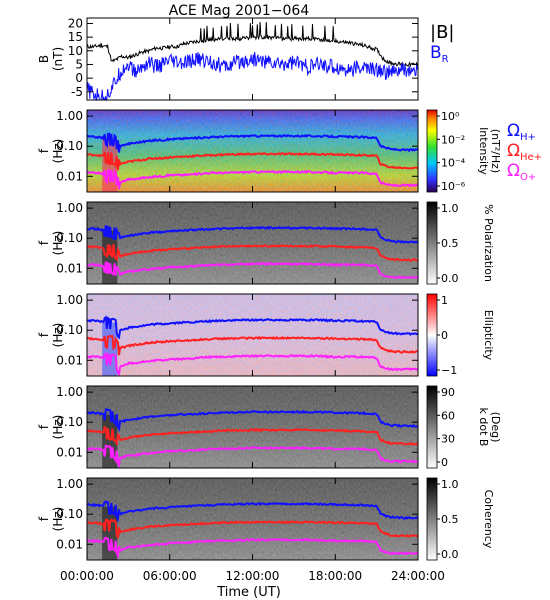 This screenshot has width=550, height=600. What do you see at coordinates (44, 59) in the screenshot?
I see `y-axis-label: B` at bounding box center [44, 59].